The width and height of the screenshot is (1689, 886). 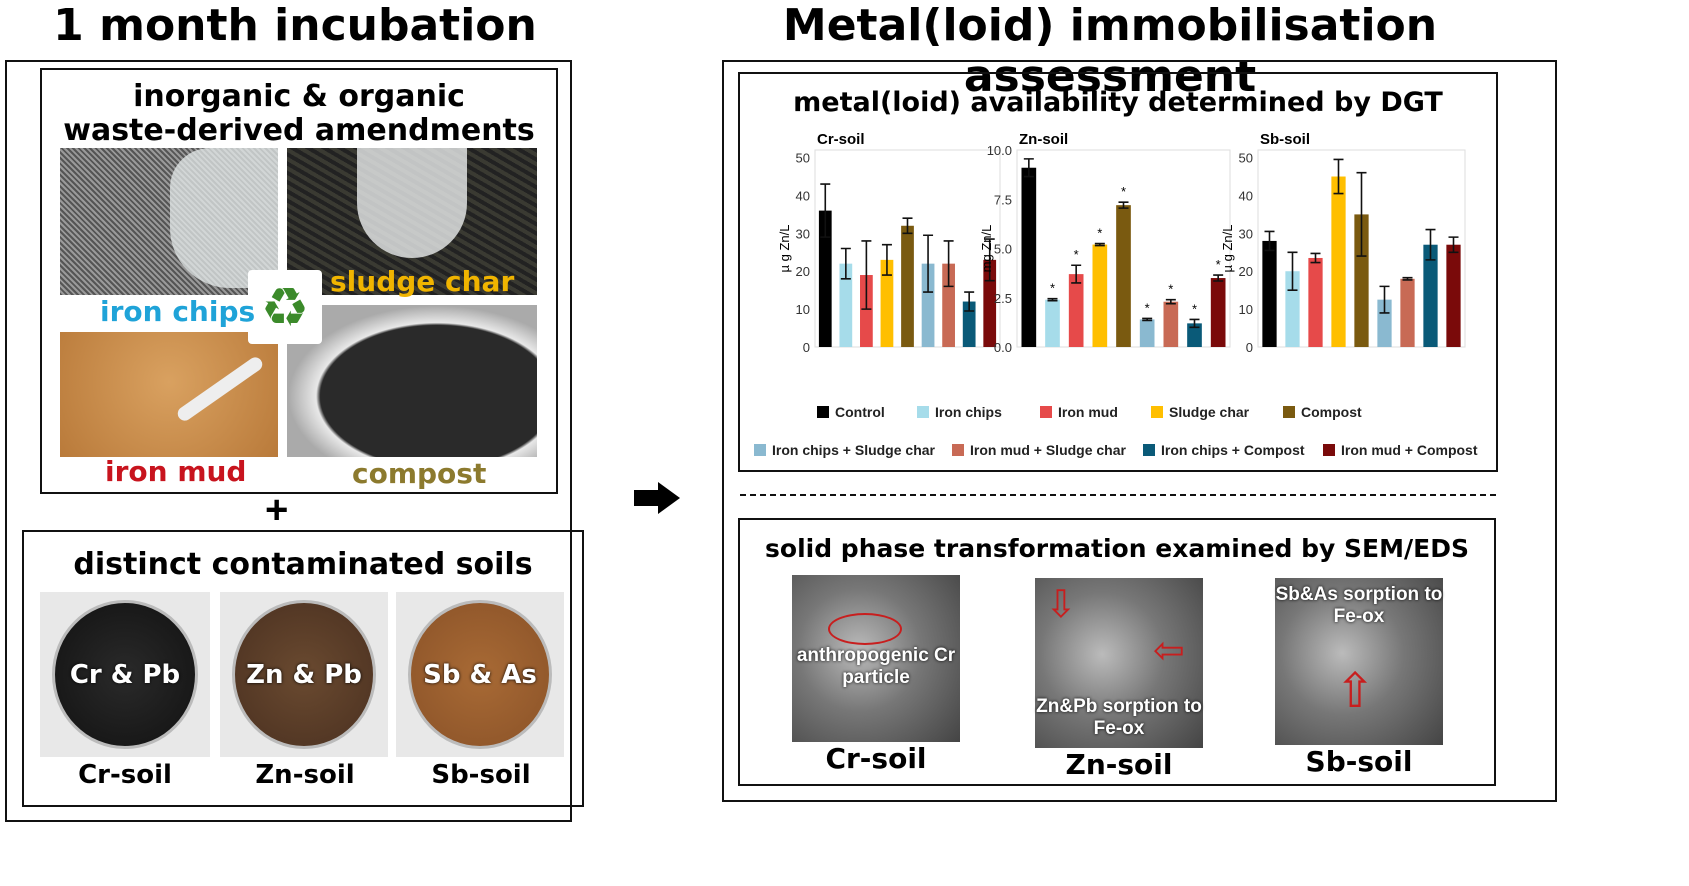 What do you see at coordinates (422, 281) in the screenshot?
I see `sludge-char-label: sludge char` at bounding box center [422, 281].